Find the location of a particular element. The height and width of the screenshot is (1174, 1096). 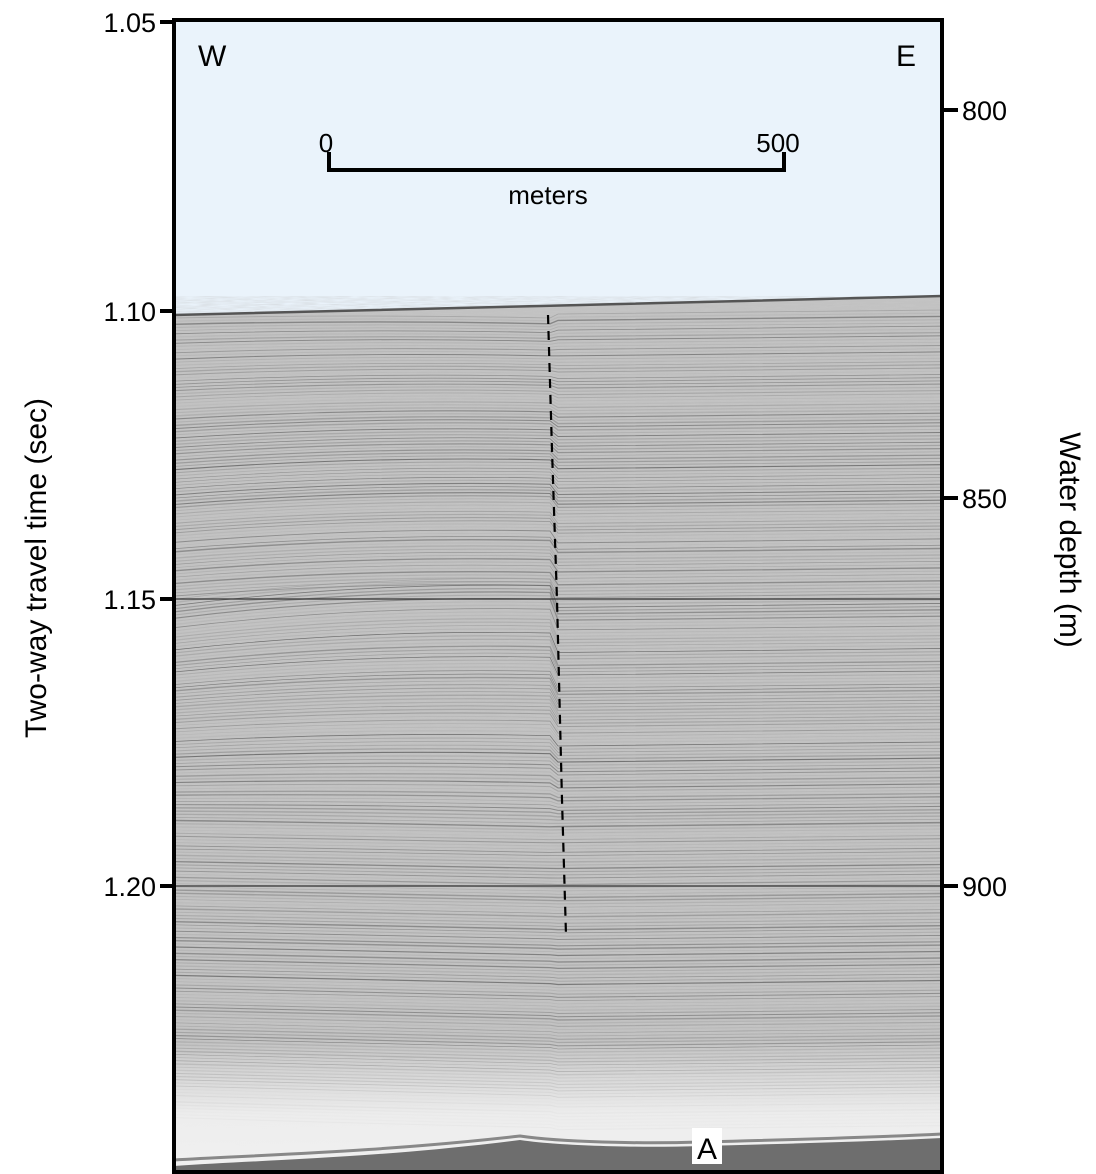

west-label: W is located at coordinates (212, 56).